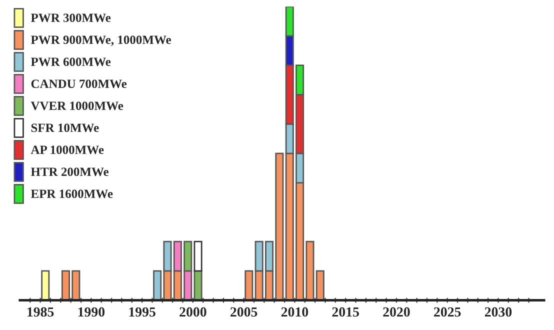  I want to click on x-tick-label: 2010, so click(294, 312).